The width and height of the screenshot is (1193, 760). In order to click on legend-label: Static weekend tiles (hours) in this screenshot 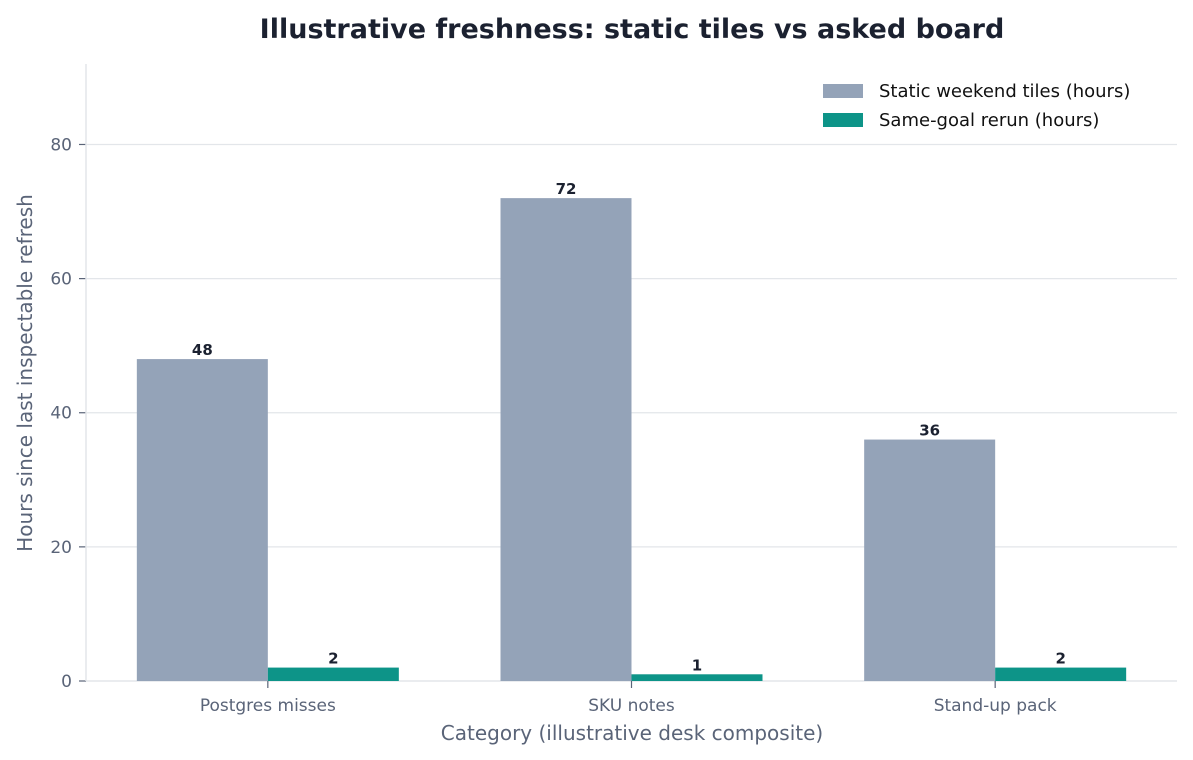, I will do `click(1004, 91)`.